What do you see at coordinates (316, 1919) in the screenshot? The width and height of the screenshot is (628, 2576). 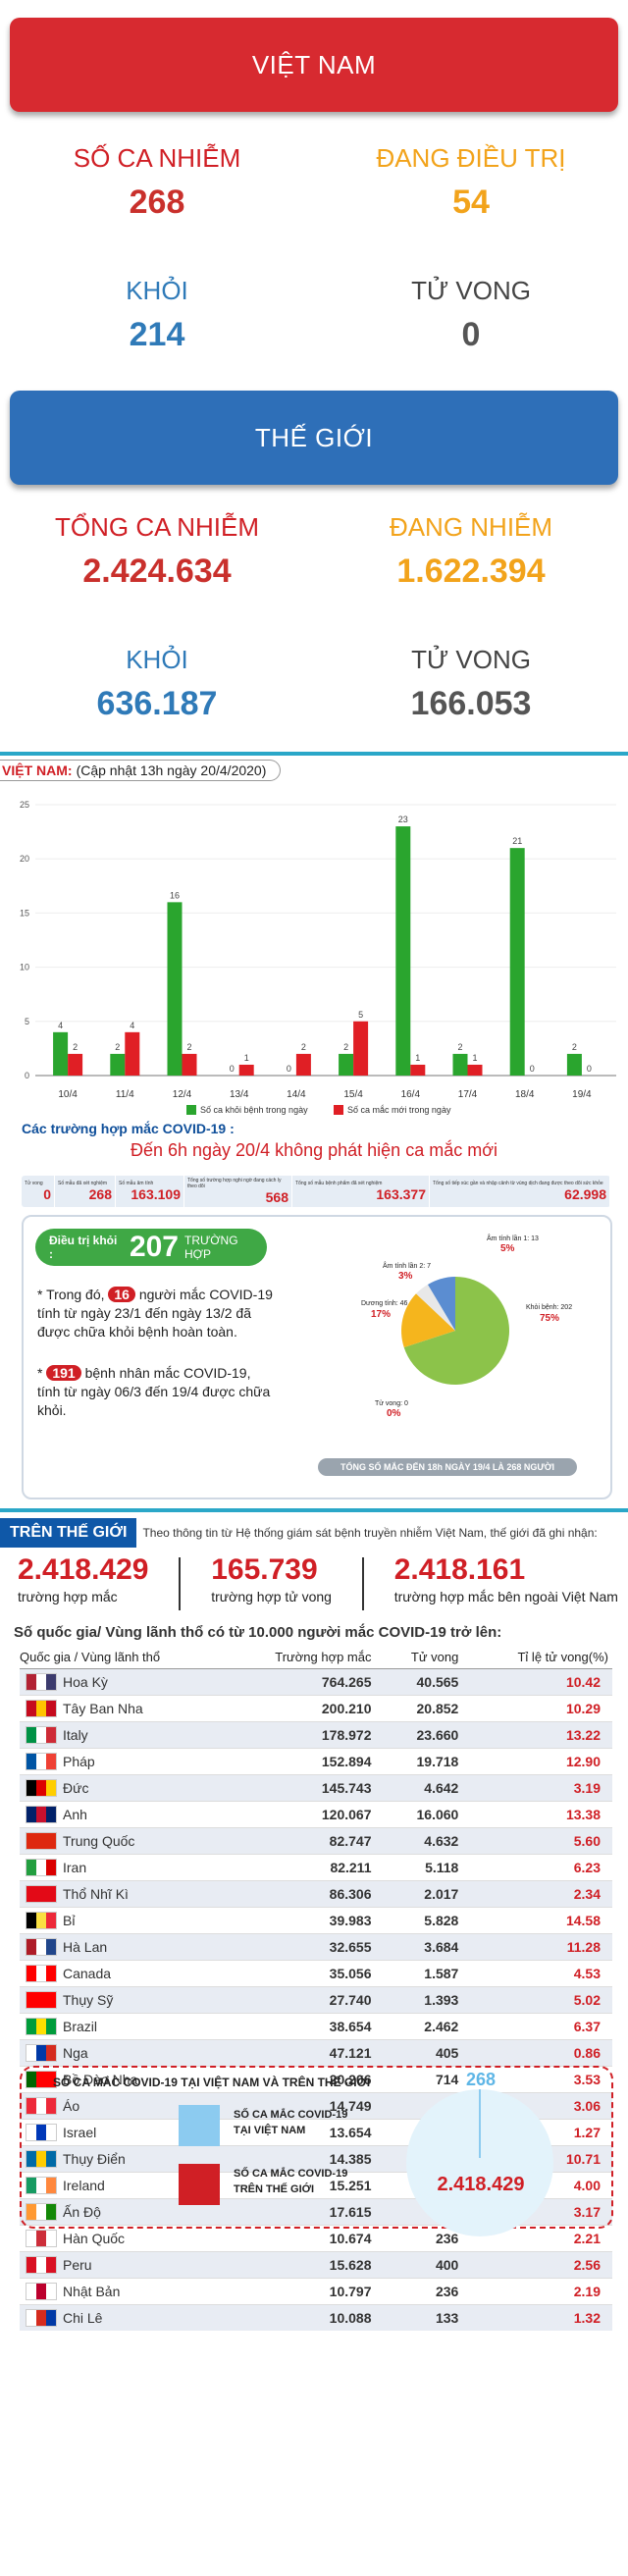 I see `table-row: Bỉ 39.983 5.828 14.58` at bounding box center [316, 1919].